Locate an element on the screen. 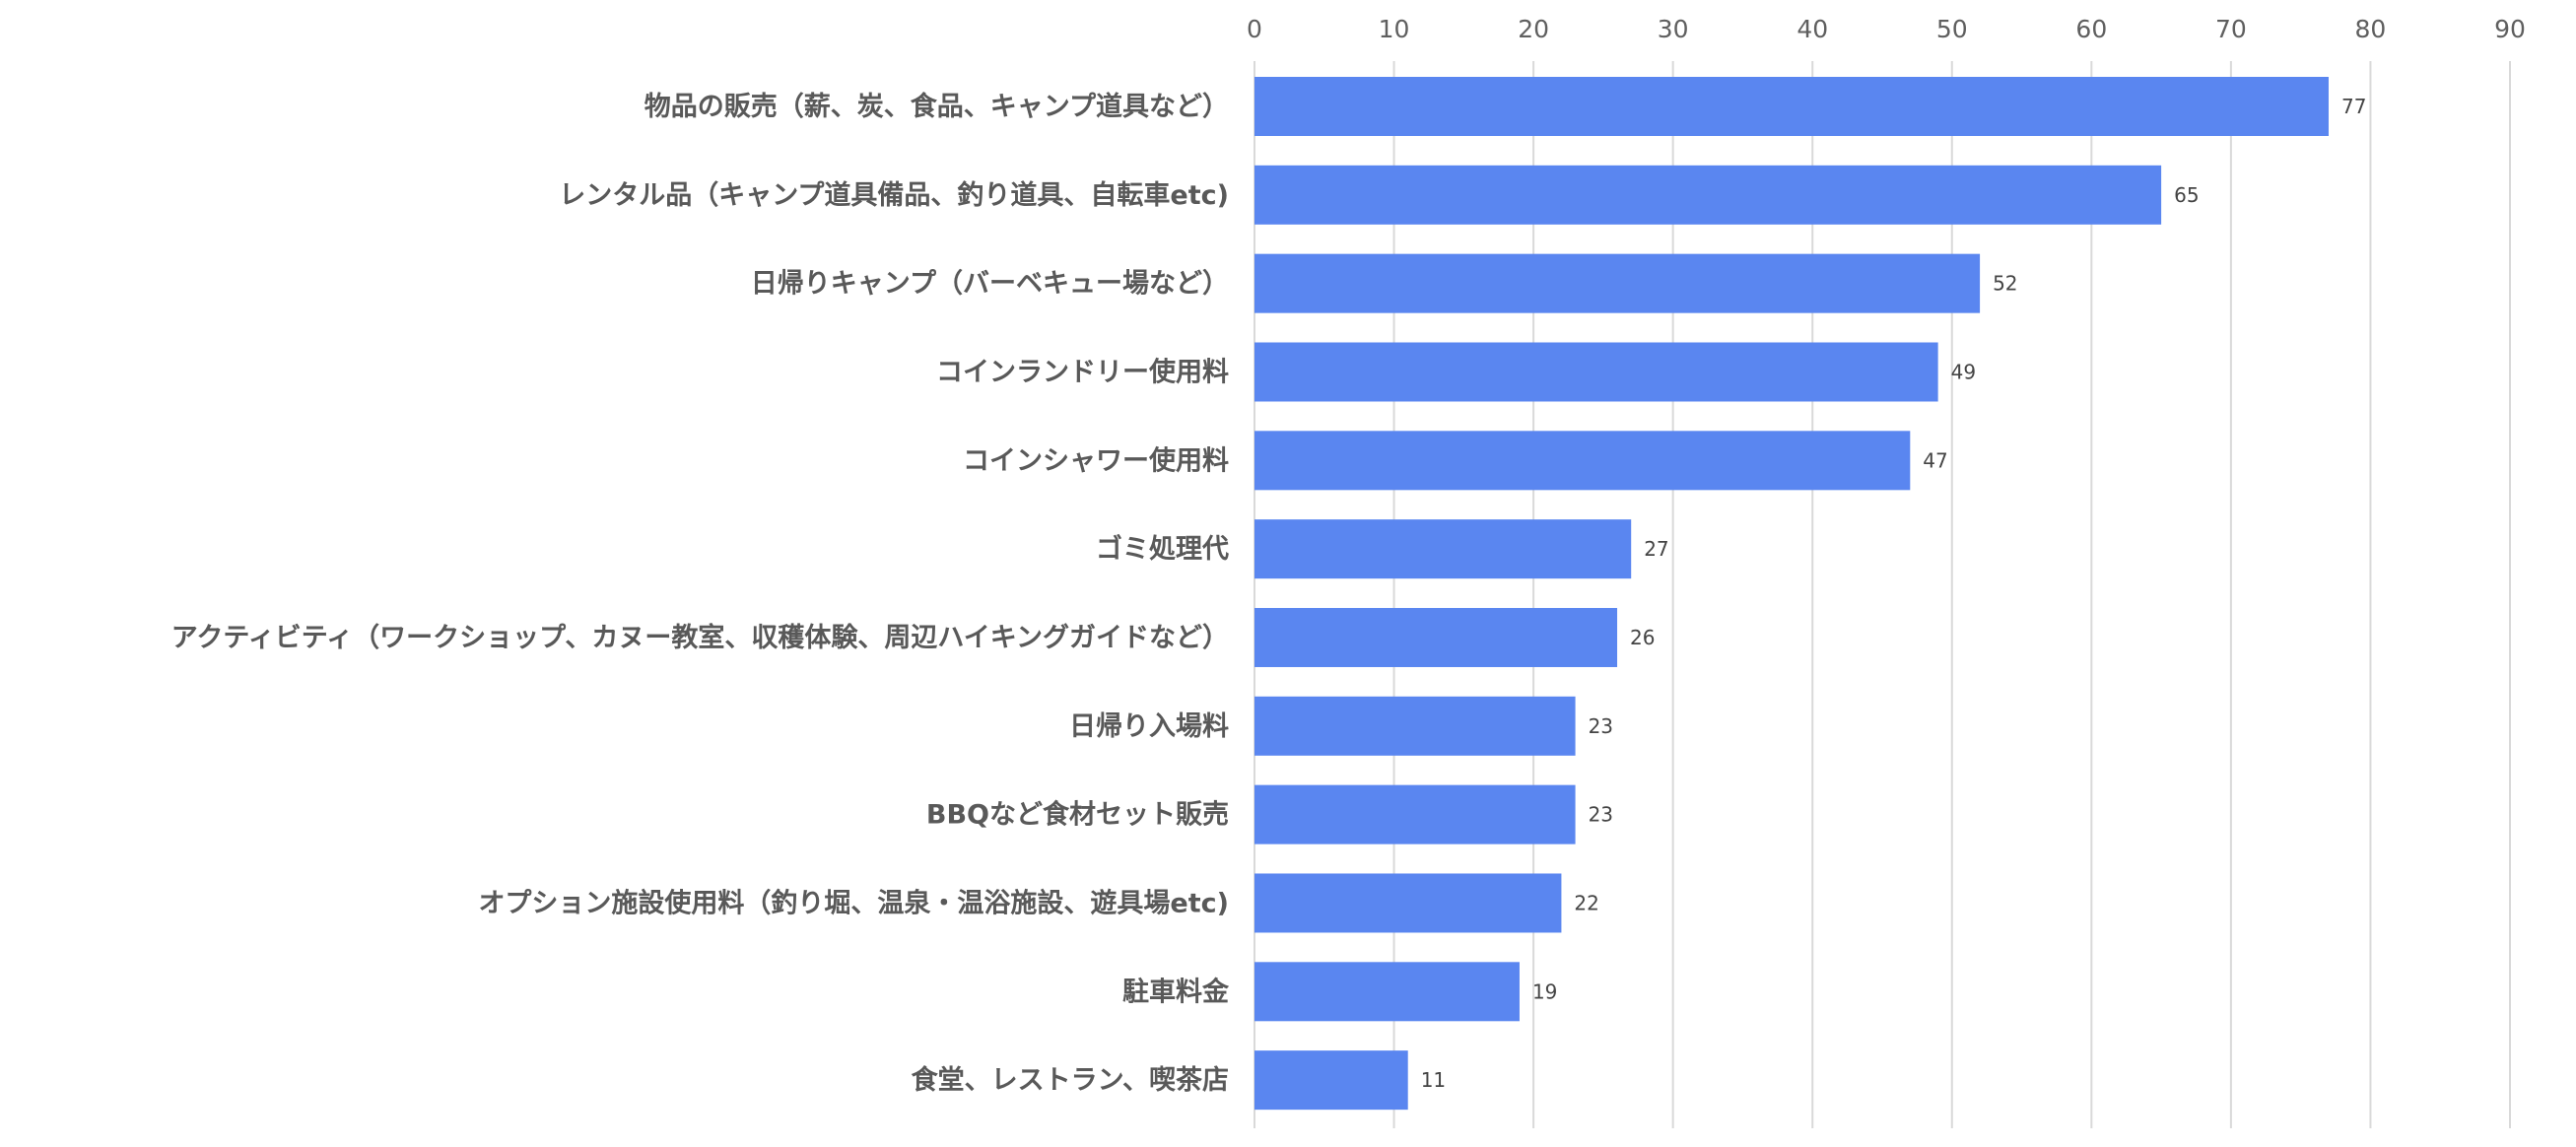 This screenshot has width=2576, height=1147. category-label: コインランドリー使用料 is located at coordinates (1082, 372).